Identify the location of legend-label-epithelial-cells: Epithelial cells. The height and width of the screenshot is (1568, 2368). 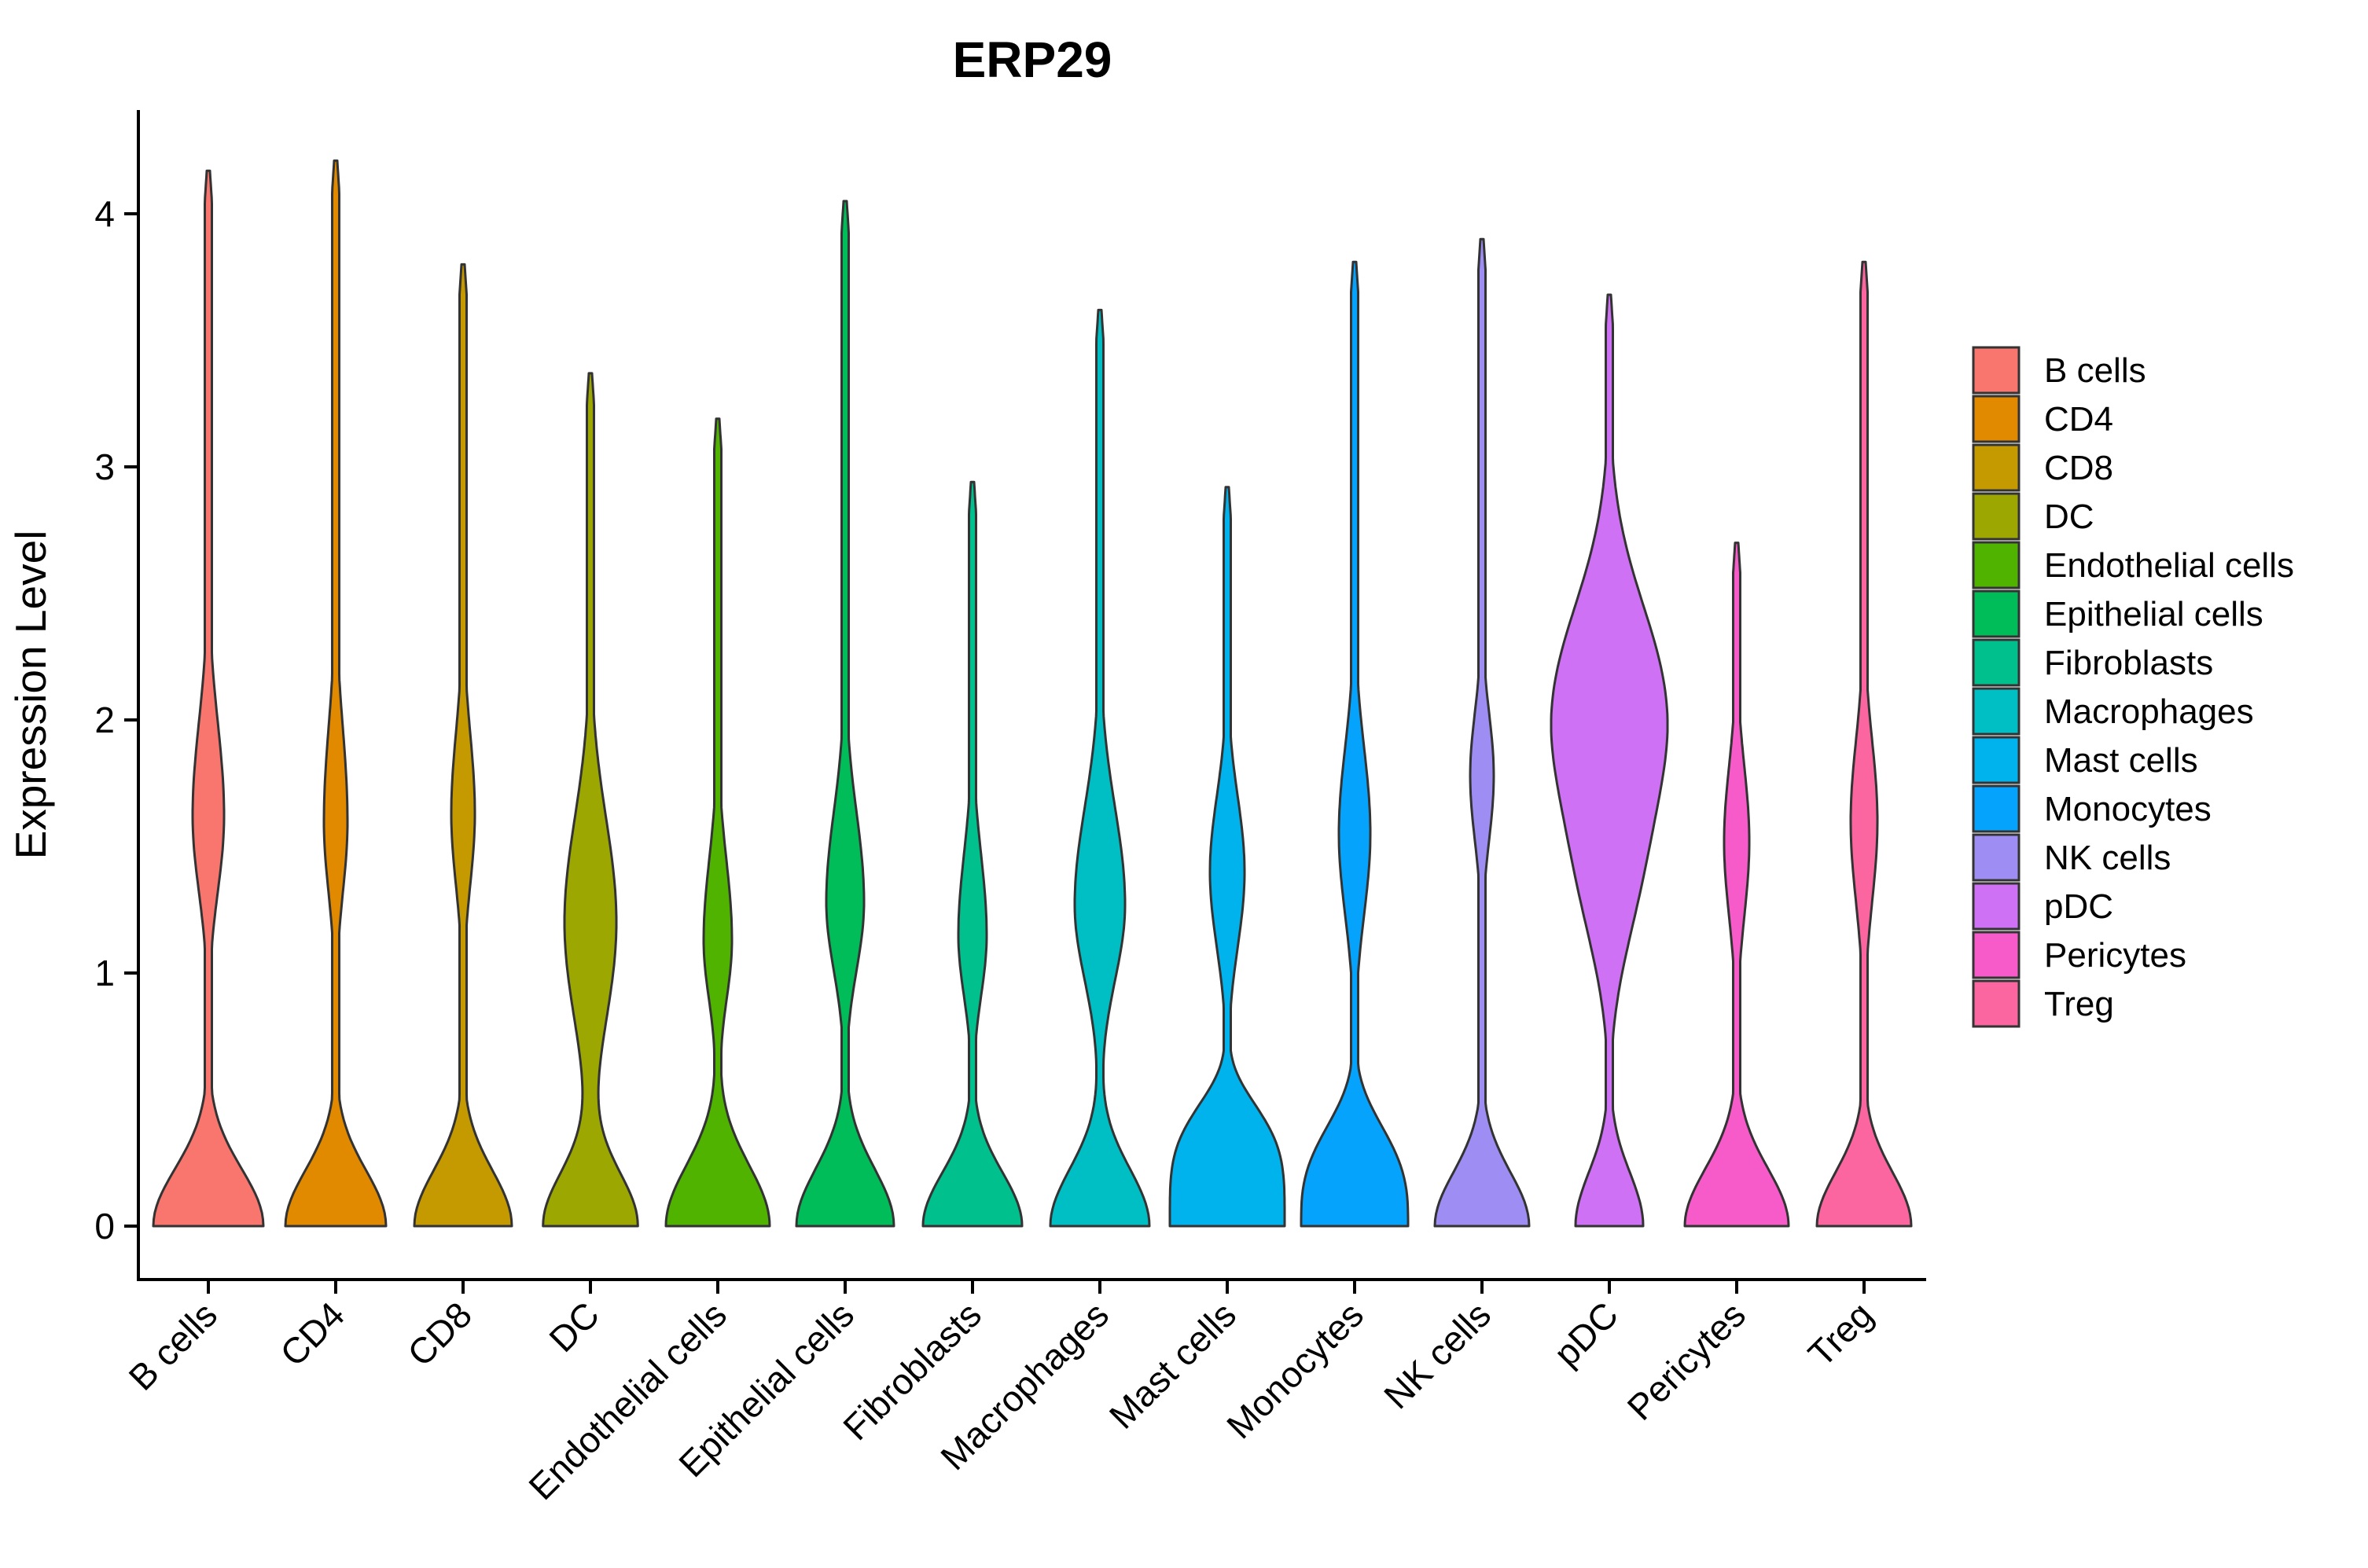
(2153, 614).